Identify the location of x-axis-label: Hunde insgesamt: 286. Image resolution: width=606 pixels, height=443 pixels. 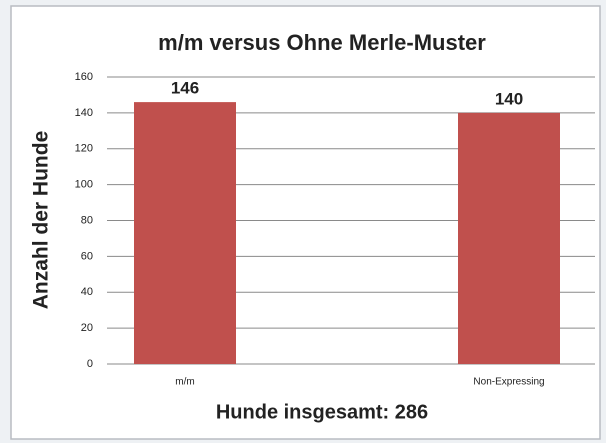
(322, 412).